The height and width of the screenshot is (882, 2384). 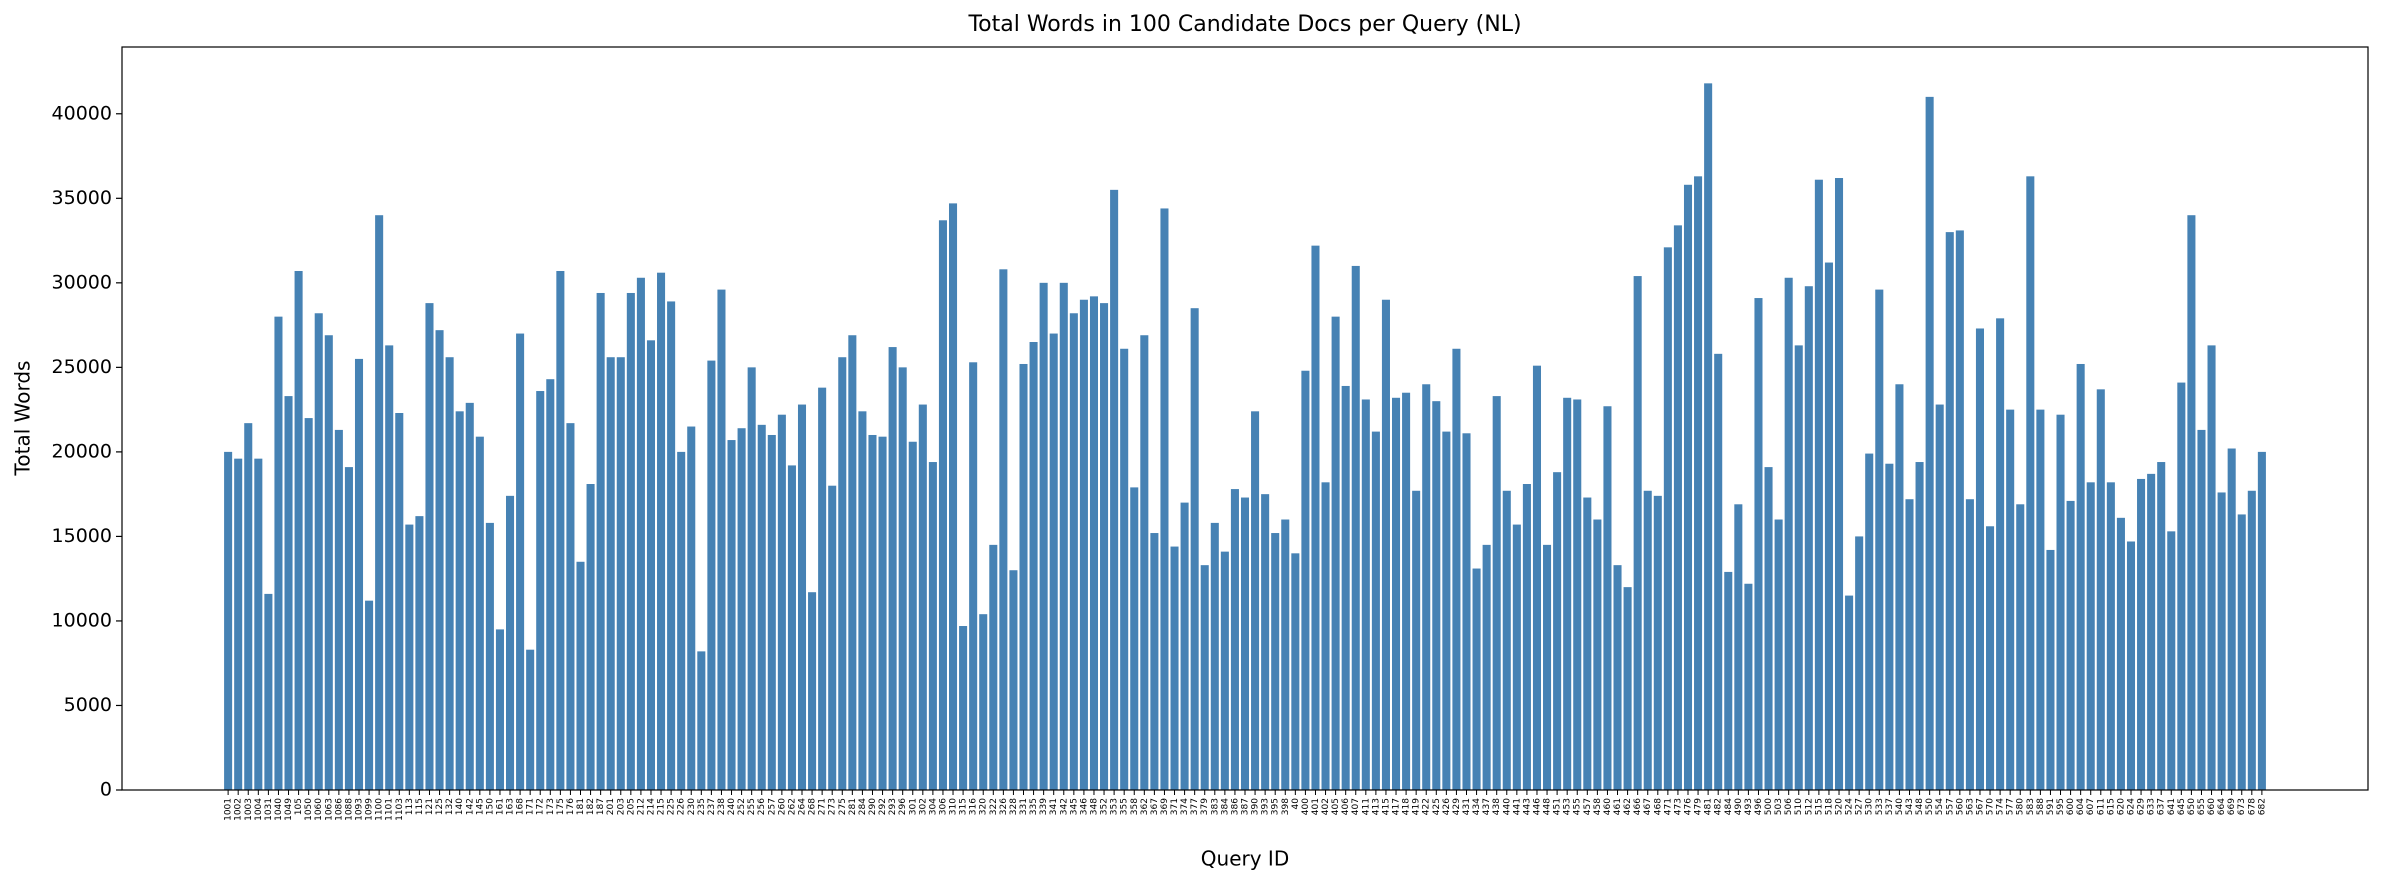 I want to click on x-tick-label: 371, so click(x=1175, y=806).